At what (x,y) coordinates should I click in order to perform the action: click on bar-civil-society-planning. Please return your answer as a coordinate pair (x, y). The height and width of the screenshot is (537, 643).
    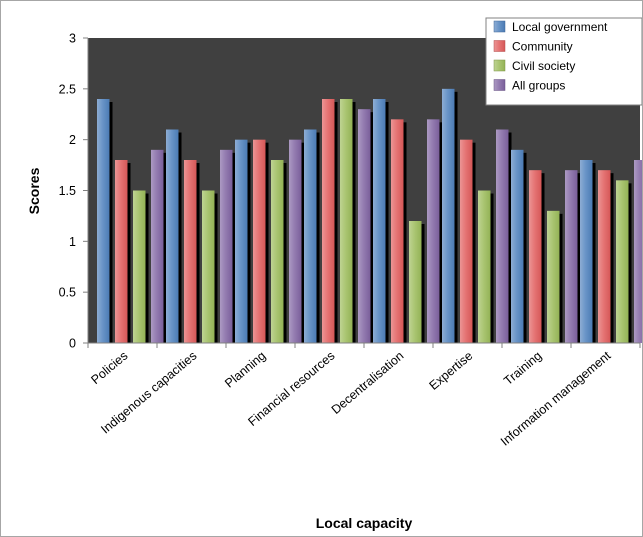
    Looking at the image, I should click on (277, 251).